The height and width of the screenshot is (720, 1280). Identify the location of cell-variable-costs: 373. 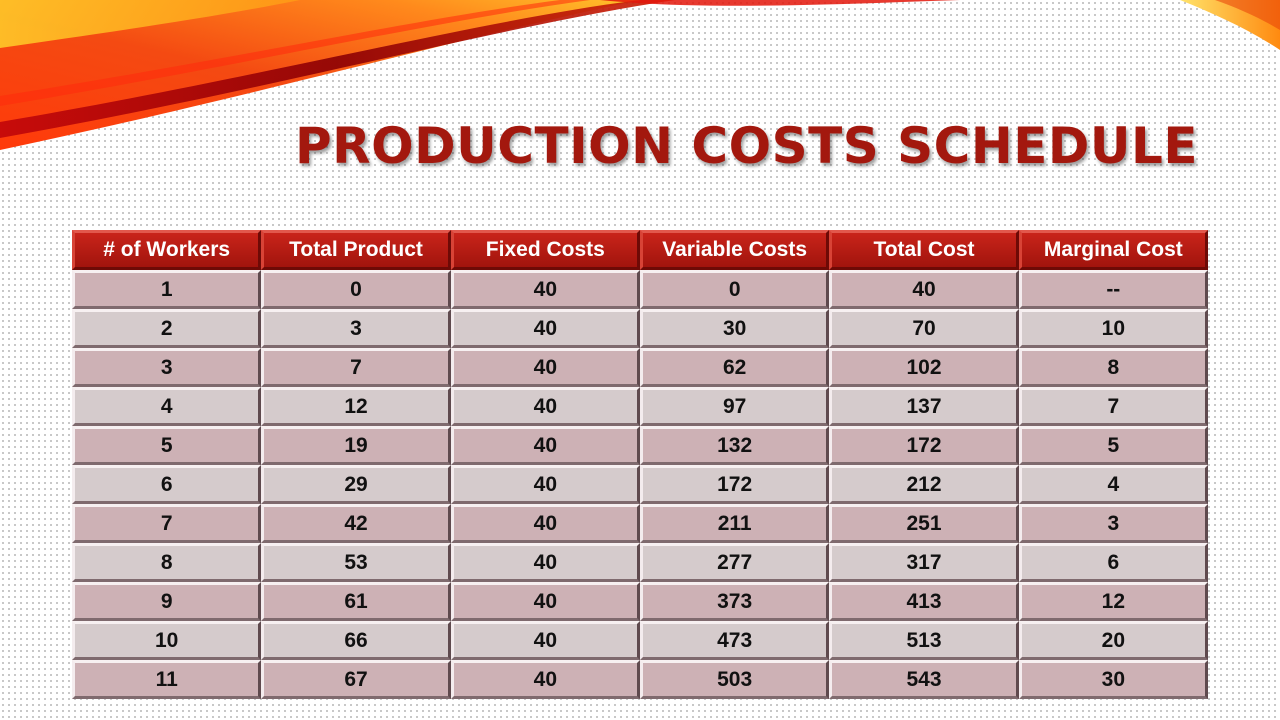
(734, 601).